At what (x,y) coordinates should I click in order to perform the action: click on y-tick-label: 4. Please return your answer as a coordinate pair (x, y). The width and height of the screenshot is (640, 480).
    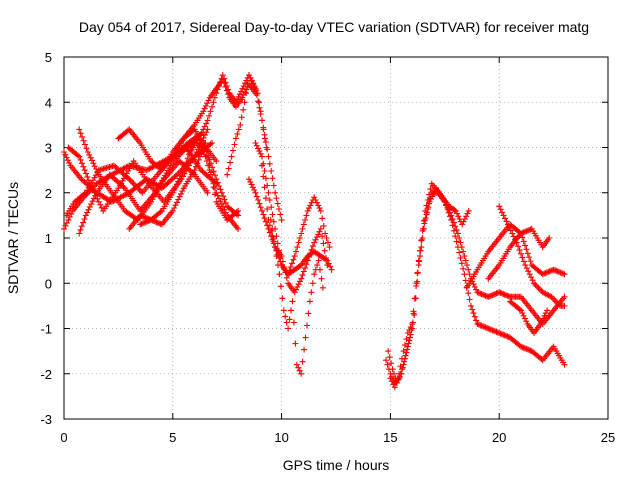
    Looking at the image, I should click on (48, 102).